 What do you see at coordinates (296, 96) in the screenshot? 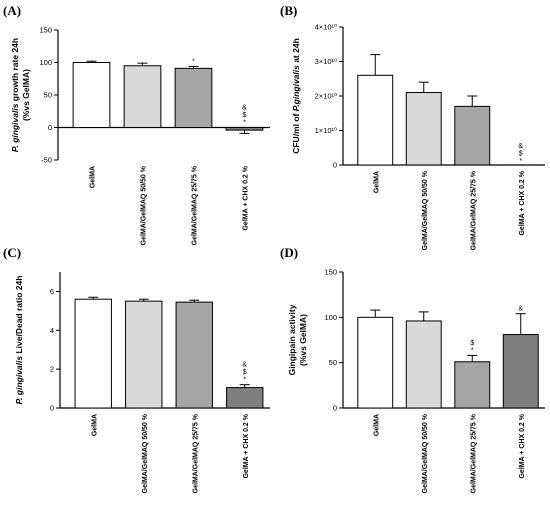
I see `y-axis-label: CFU/ml of P.gingivalis at 24h` at bounding box center [296, 96].